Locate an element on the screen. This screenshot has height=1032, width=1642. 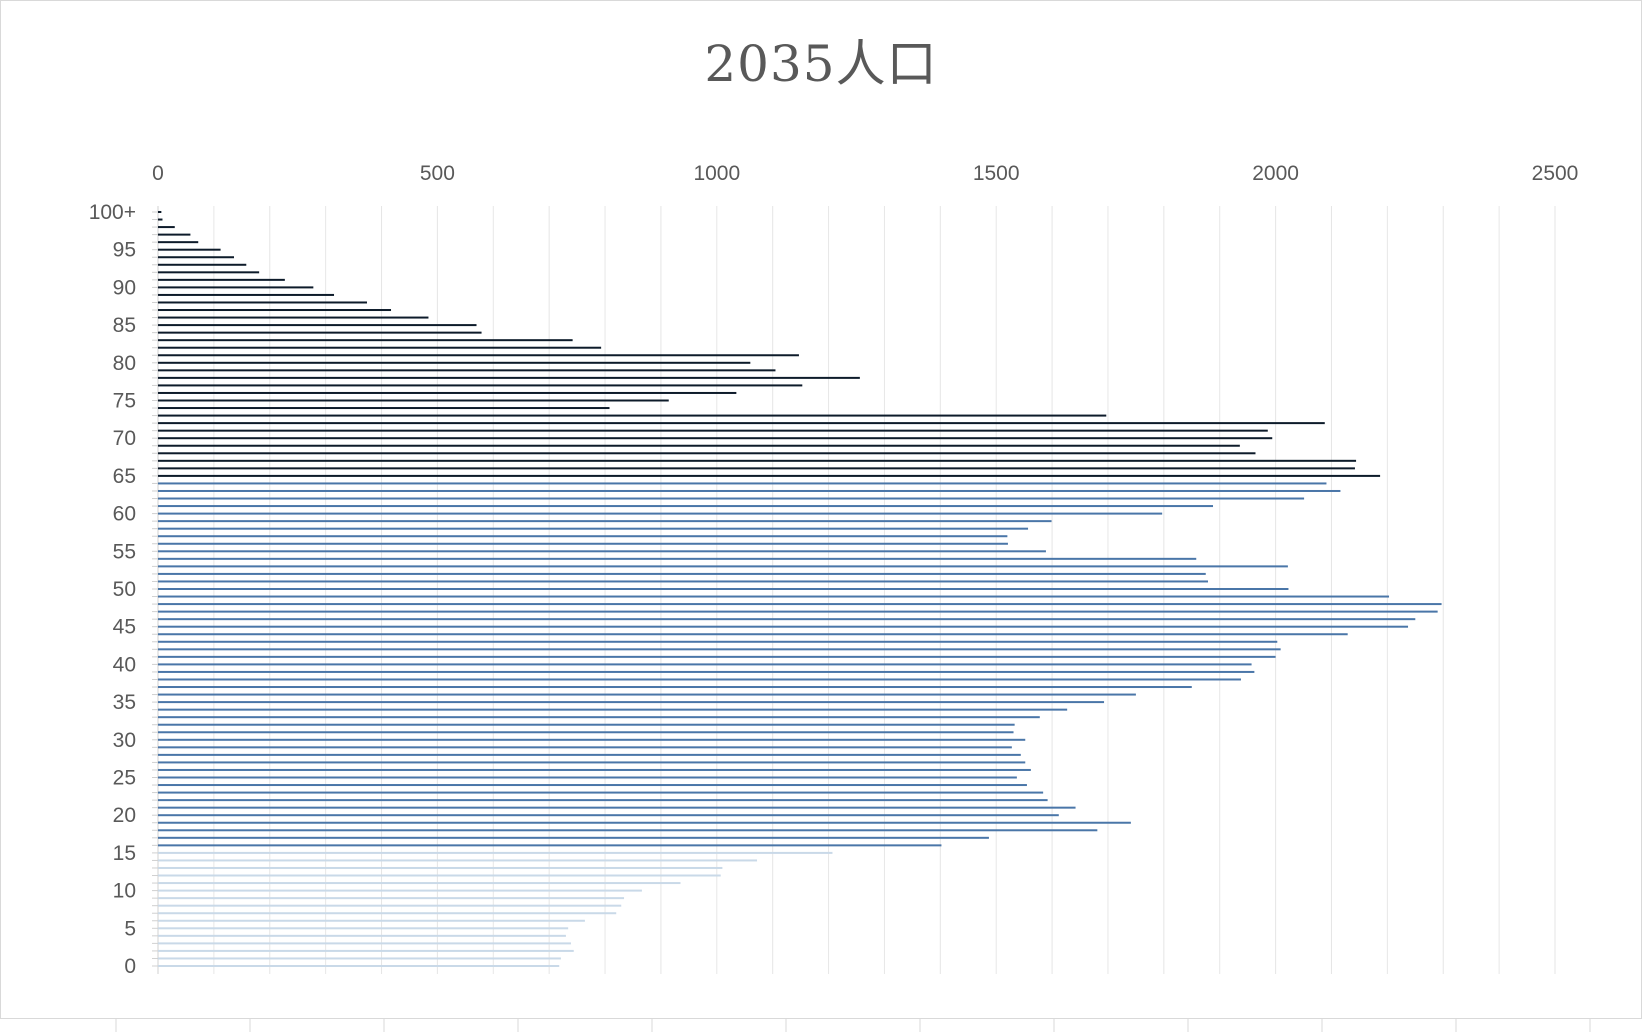
y-tick-label: 30 is located at coordinates (124, 740).